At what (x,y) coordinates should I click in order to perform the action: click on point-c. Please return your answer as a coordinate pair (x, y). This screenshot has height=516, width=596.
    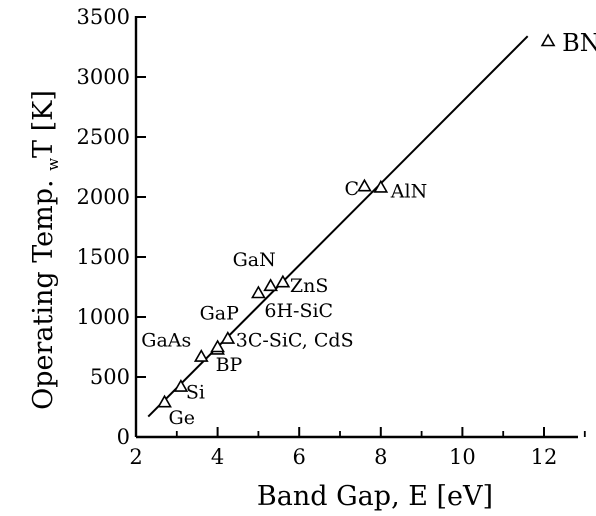
    Looking at the image, I should click on (364, 185).